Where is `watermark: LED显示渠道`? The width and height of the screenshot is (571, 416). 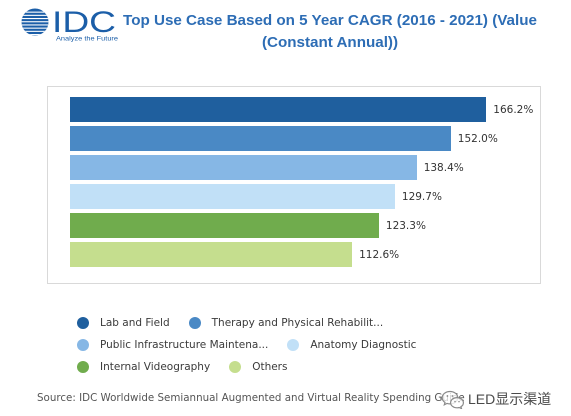
watermark: LED显示渠道 is located at coordinates (504, 399).